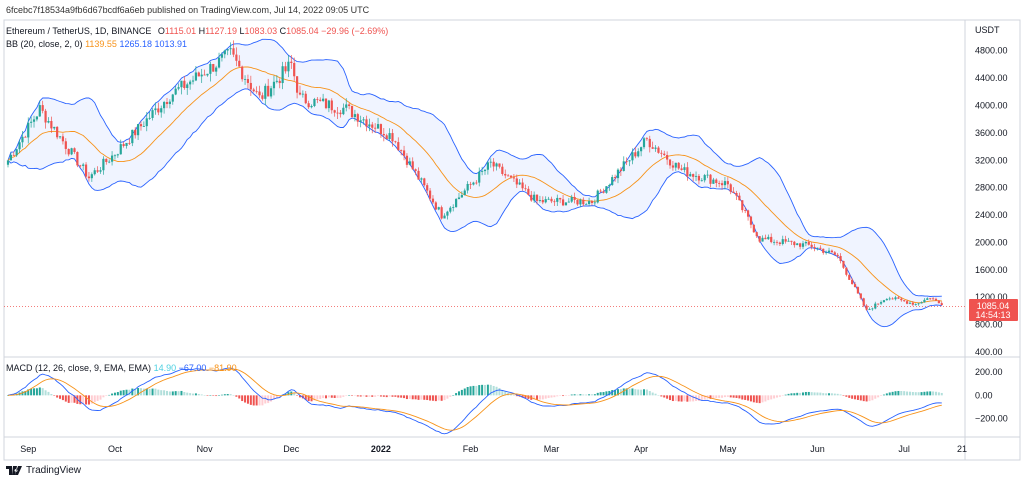  I want to click on macd-label: MACD (12, 26, close, 9, EMA, EMA), so click(79, 368).